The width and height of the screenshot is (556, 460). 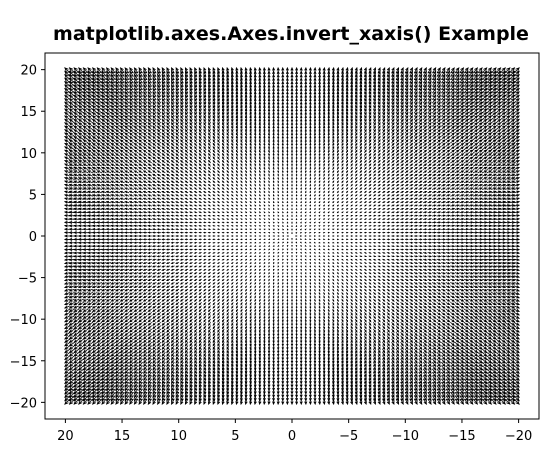 I want to click on y-tick-label: −10, so click(x=23, y=320).